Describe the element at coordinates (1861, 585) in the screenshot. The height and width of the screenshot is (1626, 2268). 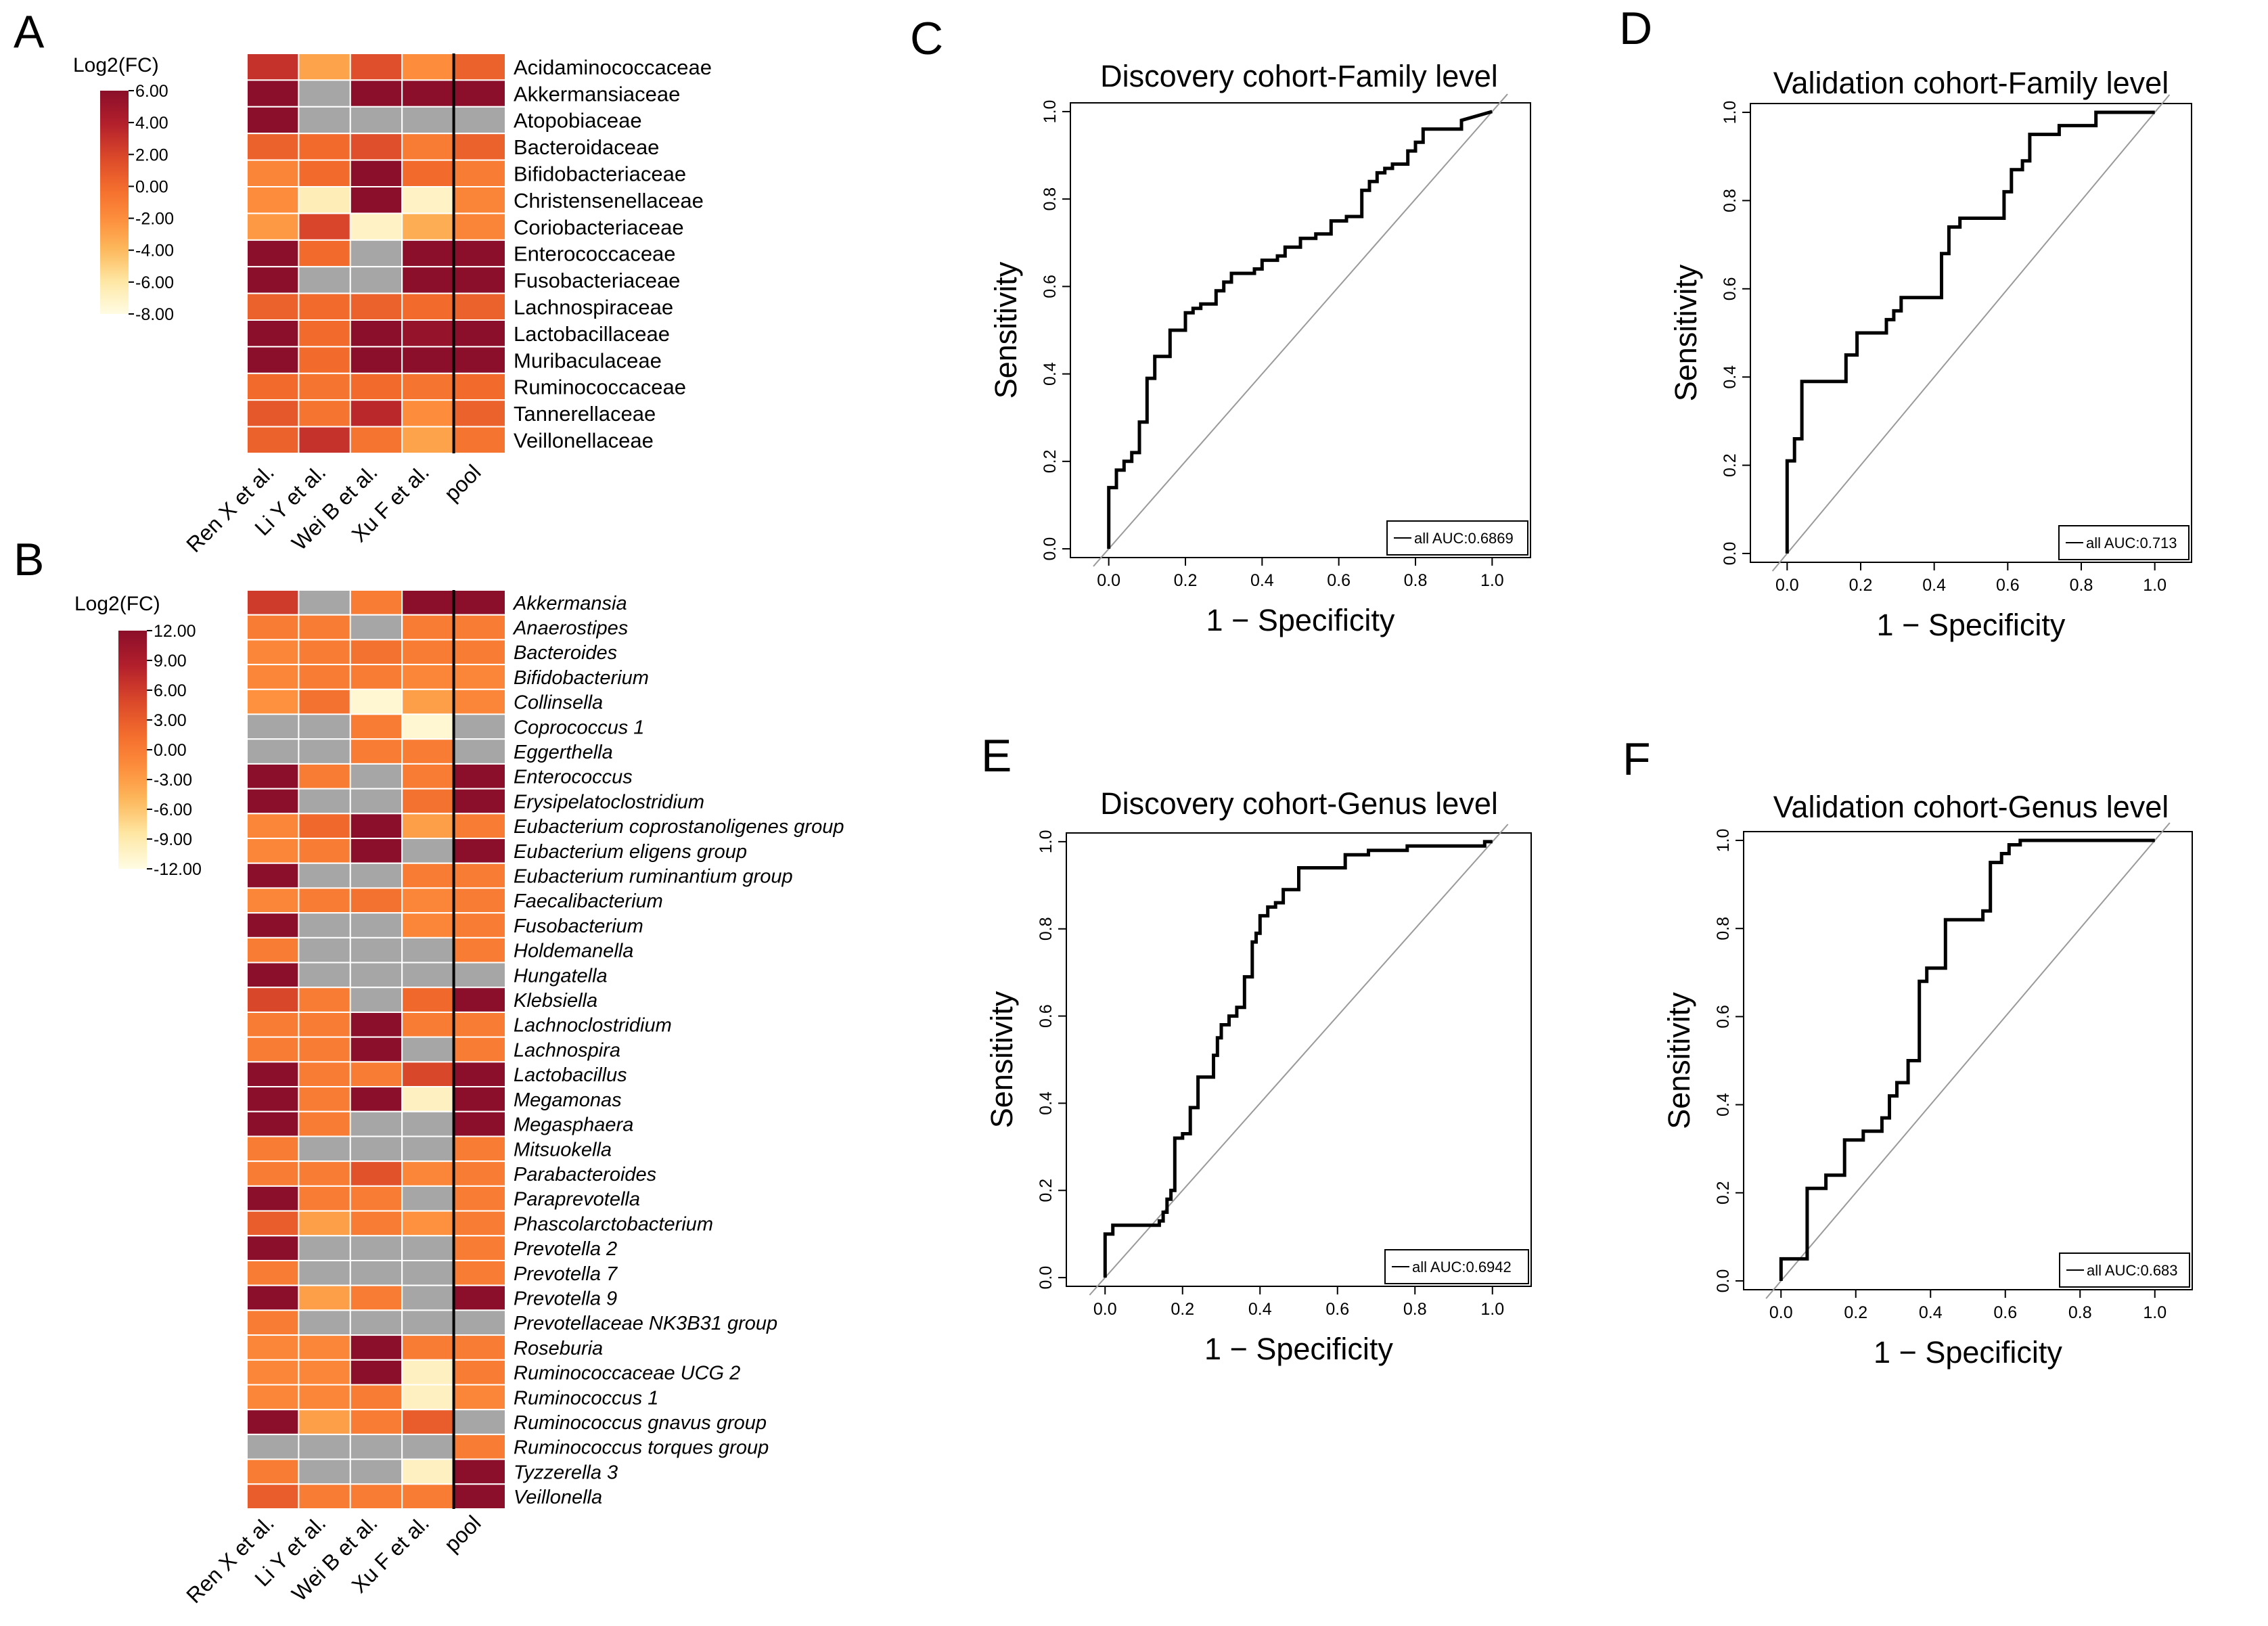
I see `x-tick-label: 0.2` at that location.